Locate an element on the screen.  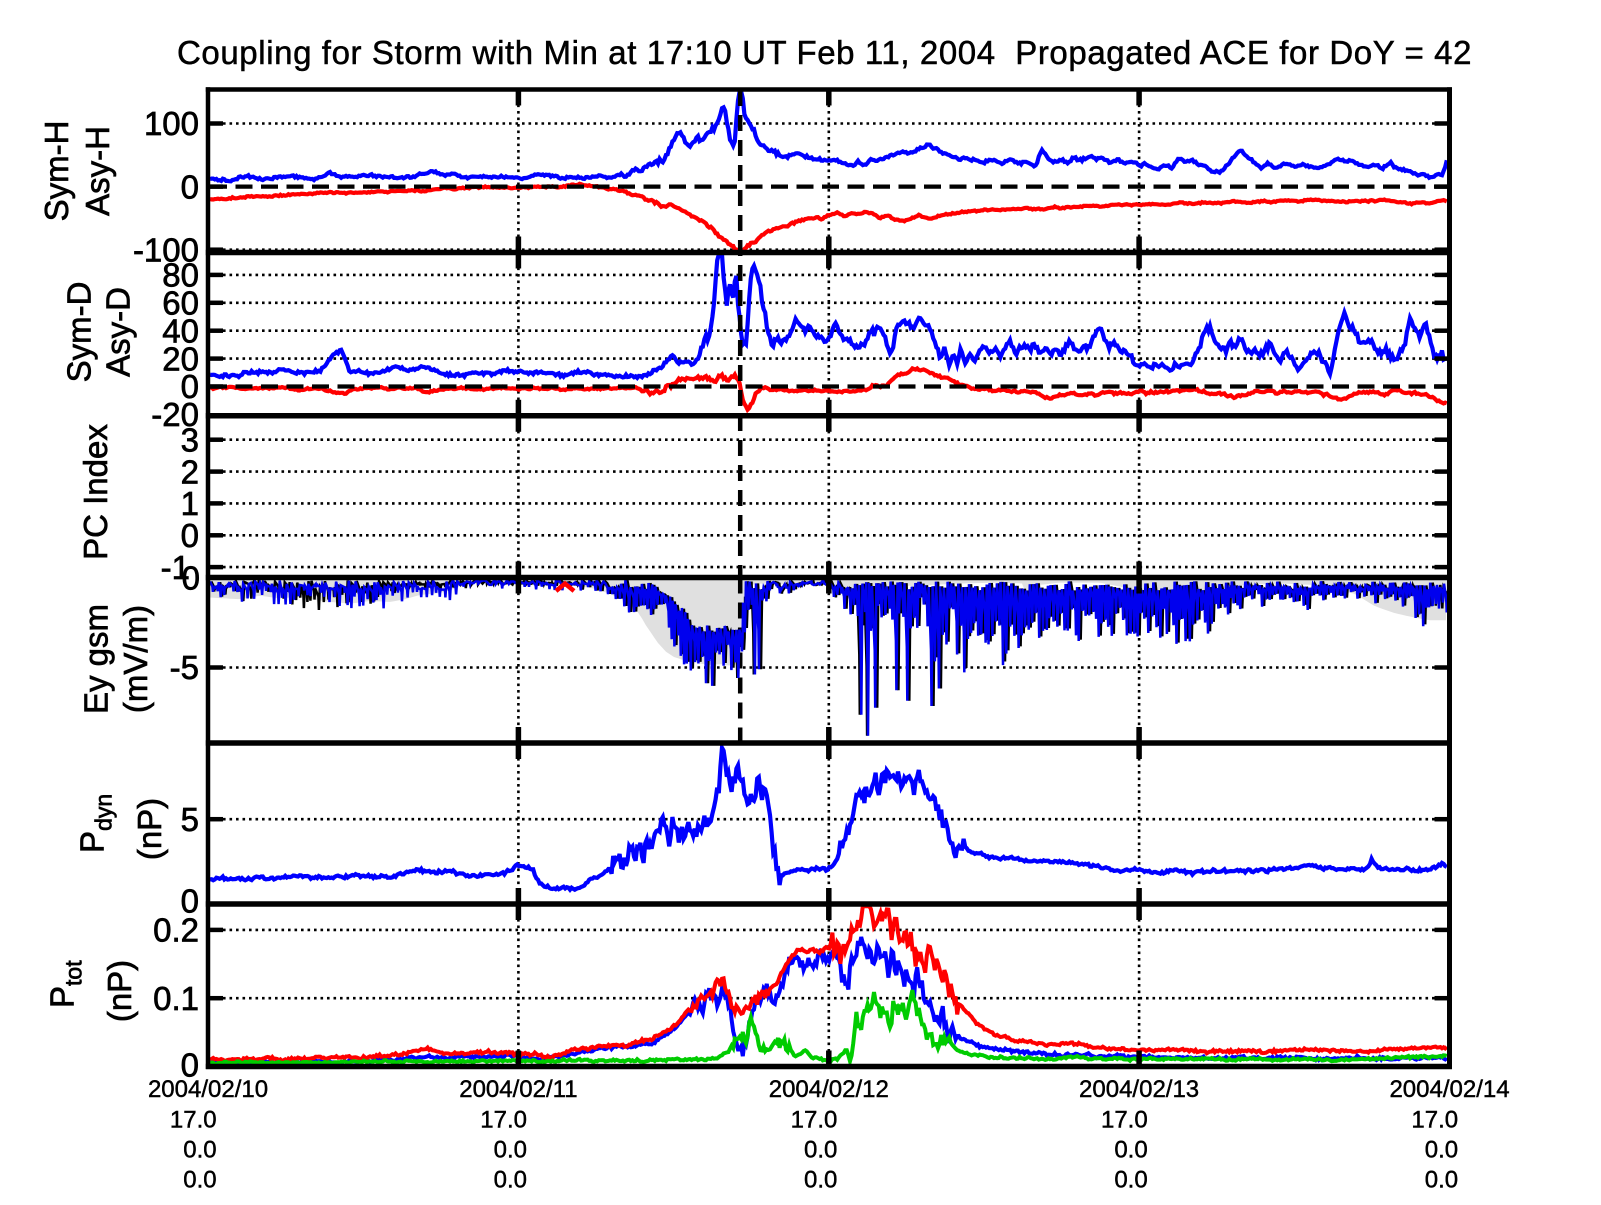
svg-text: 2004/02/13 is located at coordinates (1139, 1089).